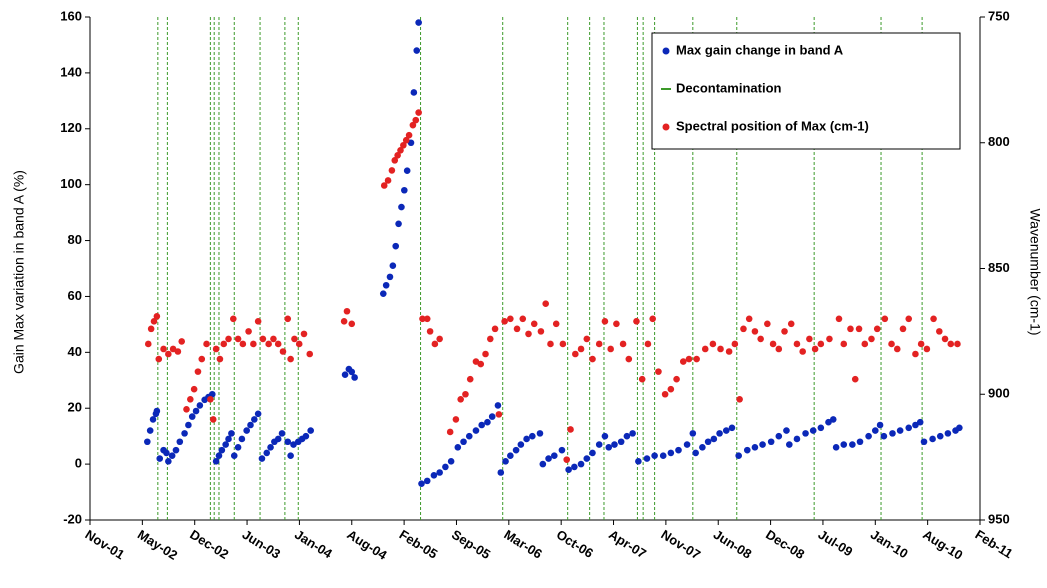 The width and height of the screenshot is (1047, 588). Describe the element at coordinates (418, 544) in the screenshot. I see `x-tick-label: Feb-05` at that location.